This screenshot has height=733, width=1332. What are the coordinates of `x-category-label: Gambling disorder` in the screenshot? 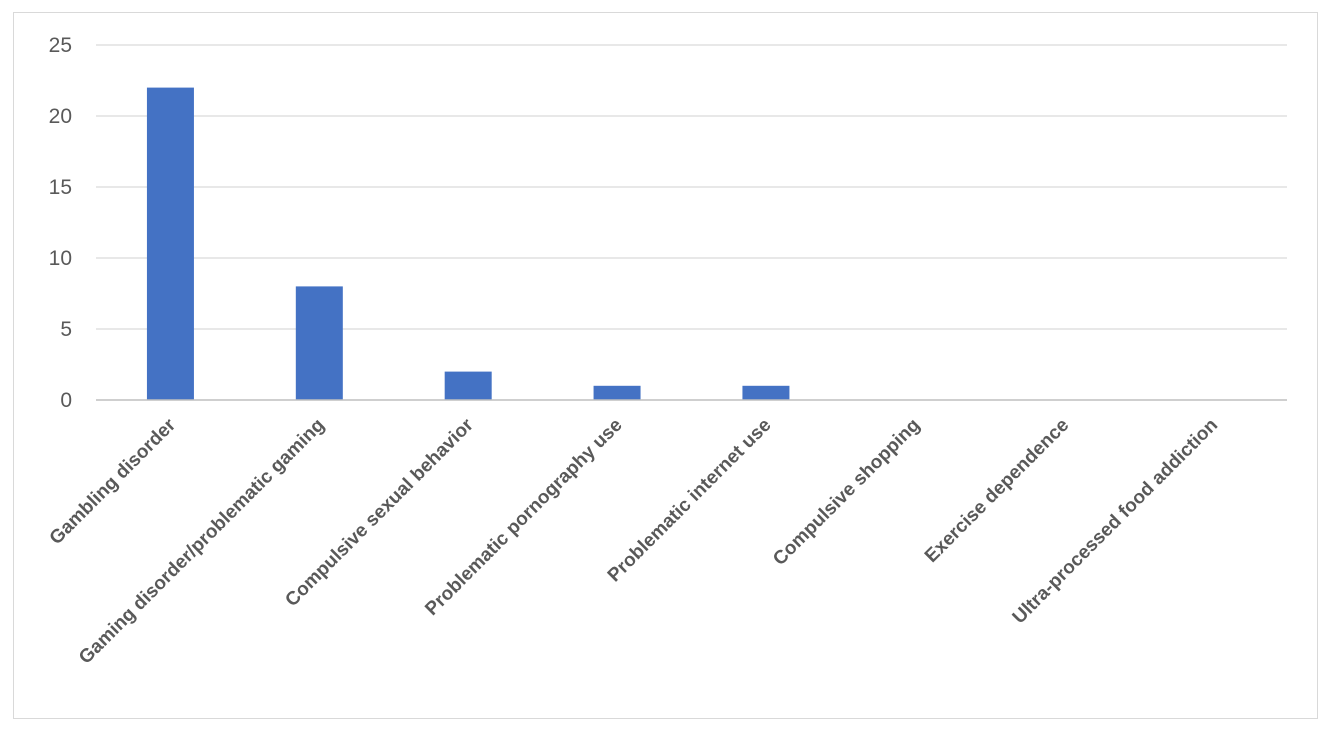 It's located at (113, 481).